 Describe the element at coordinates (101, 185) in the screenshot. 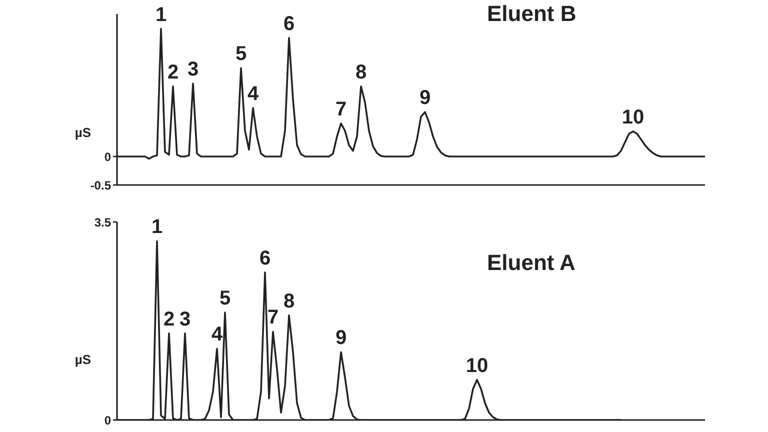

I see `y-tick-label: -0.5` at that location.